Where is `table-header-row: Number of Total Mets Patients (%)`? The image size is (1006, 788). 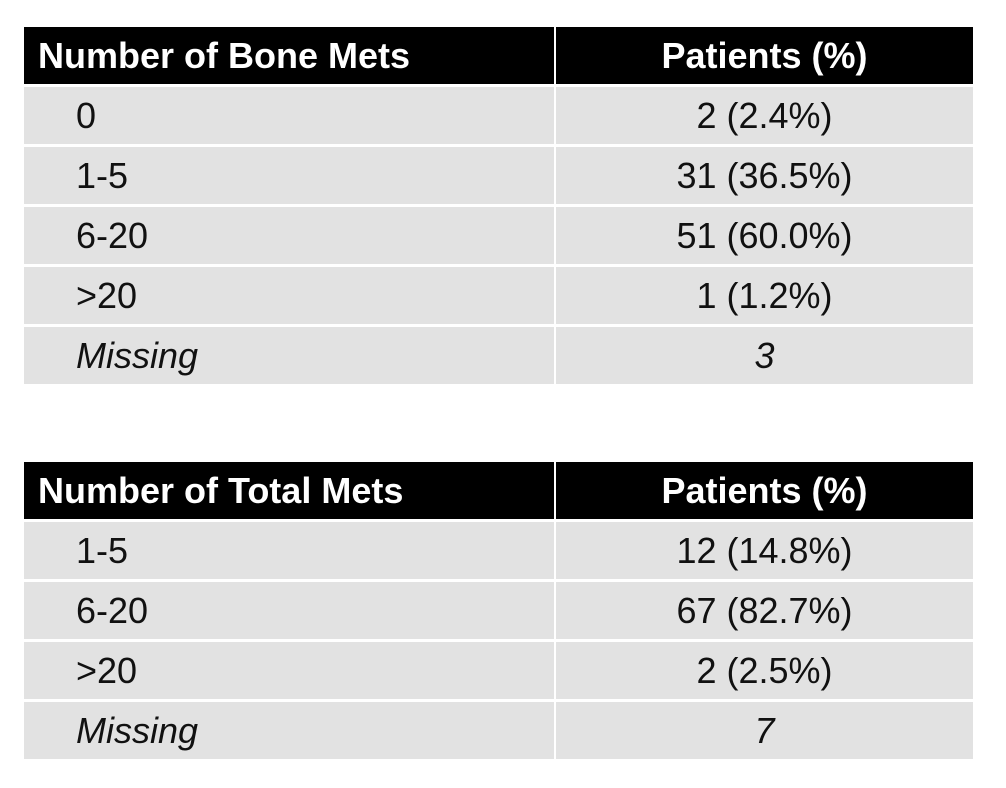
table-header-row: Number of Total Mets Patients (%) is located at coordinates (498, 490).